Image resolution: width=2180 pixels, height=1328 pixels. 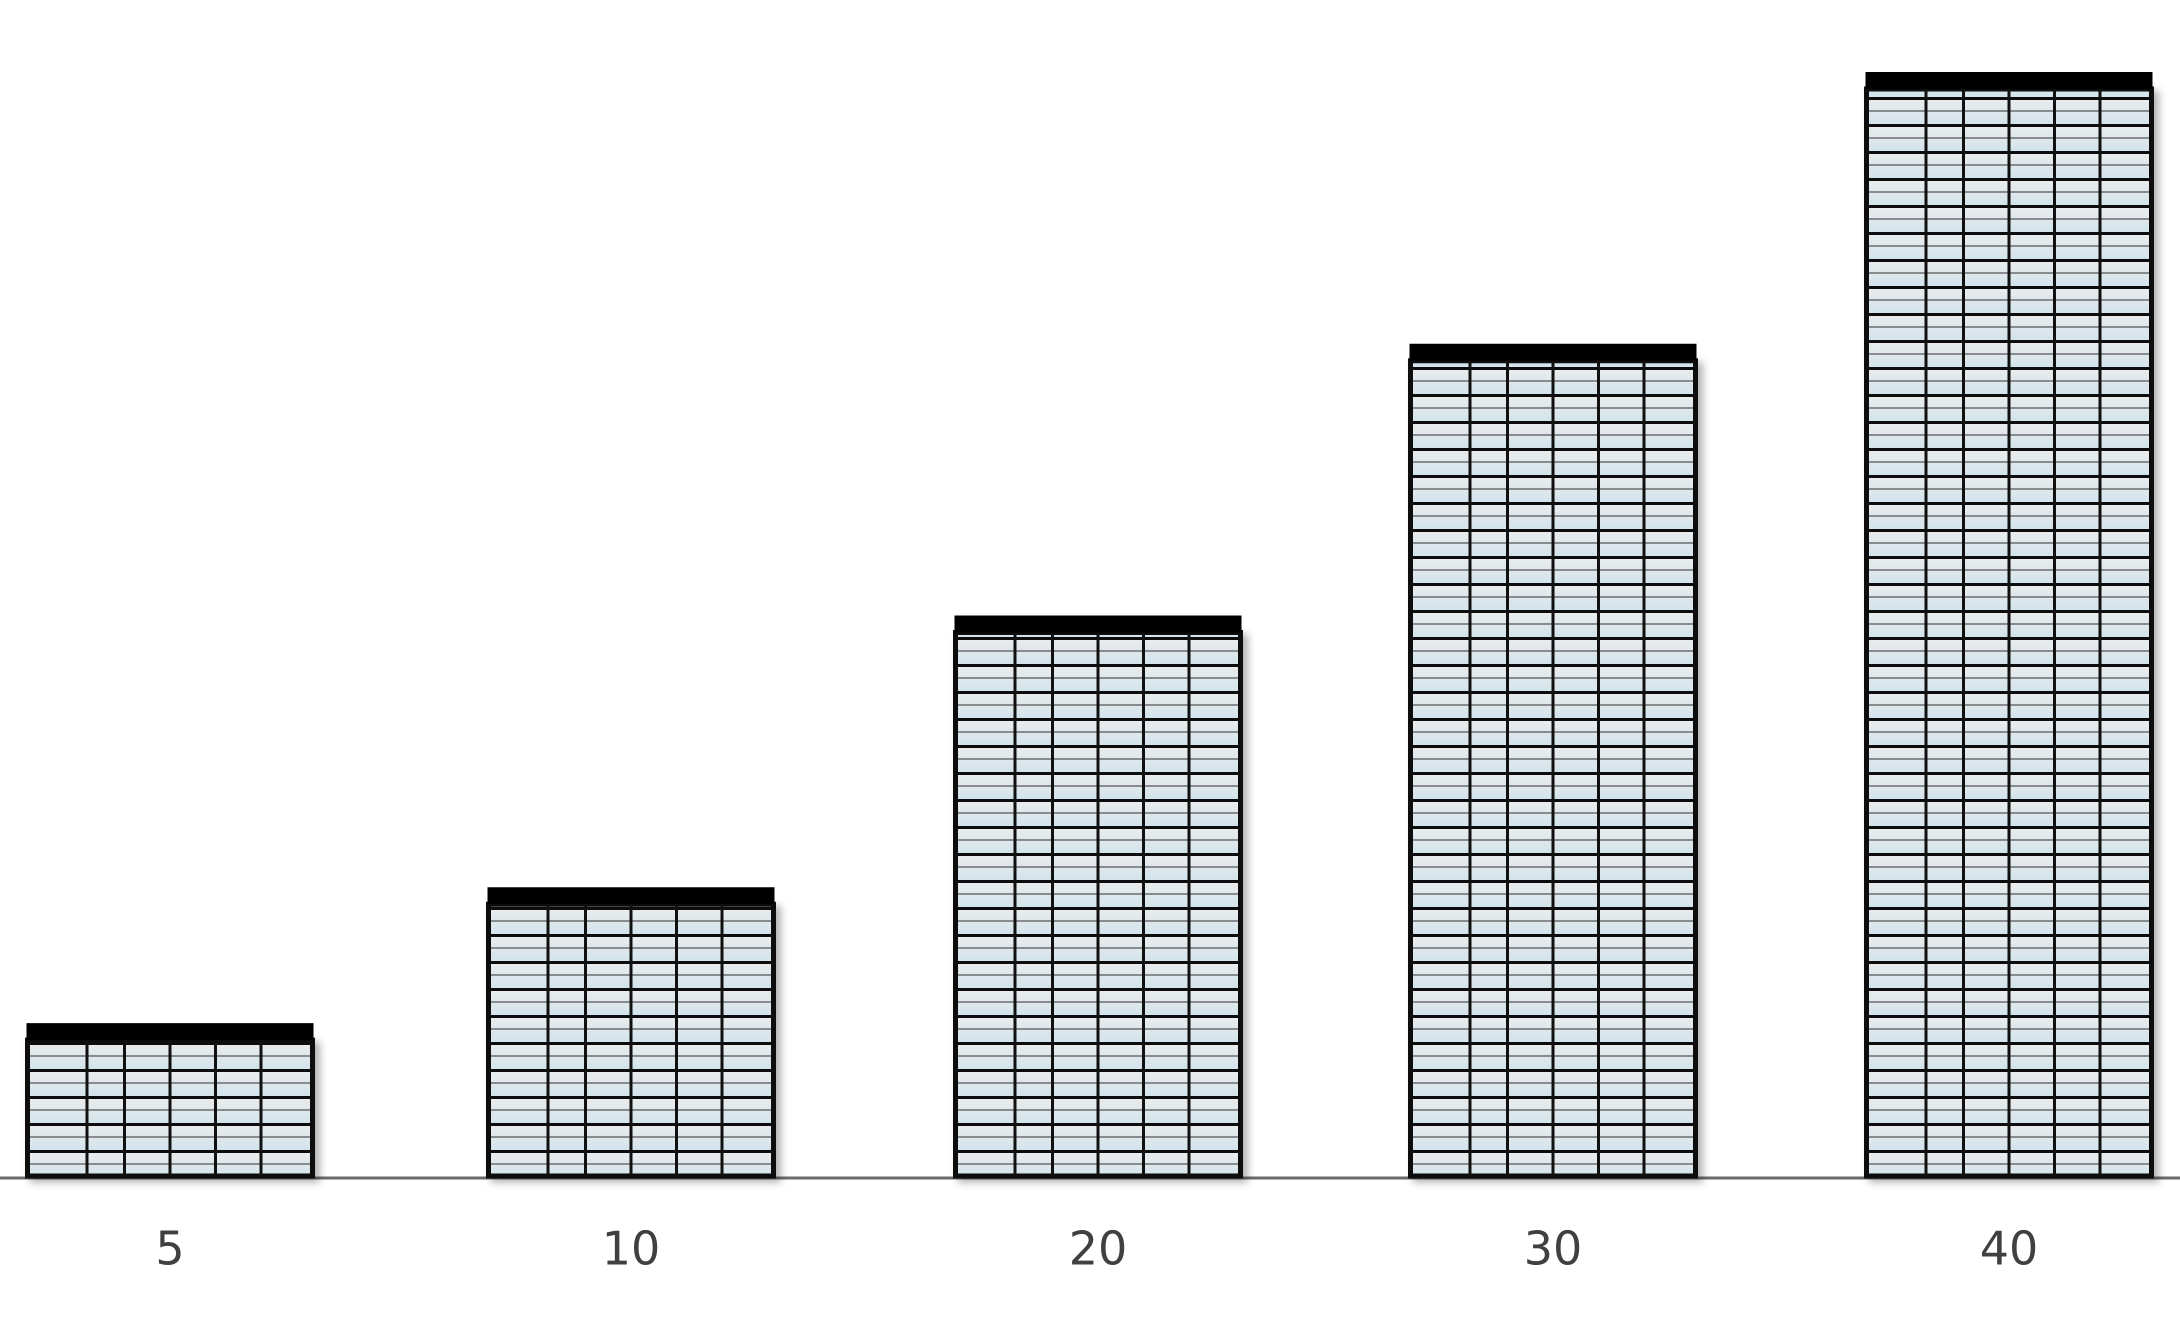 I want to click on x-tick-label: 30, so click(x=1553, y=1249).